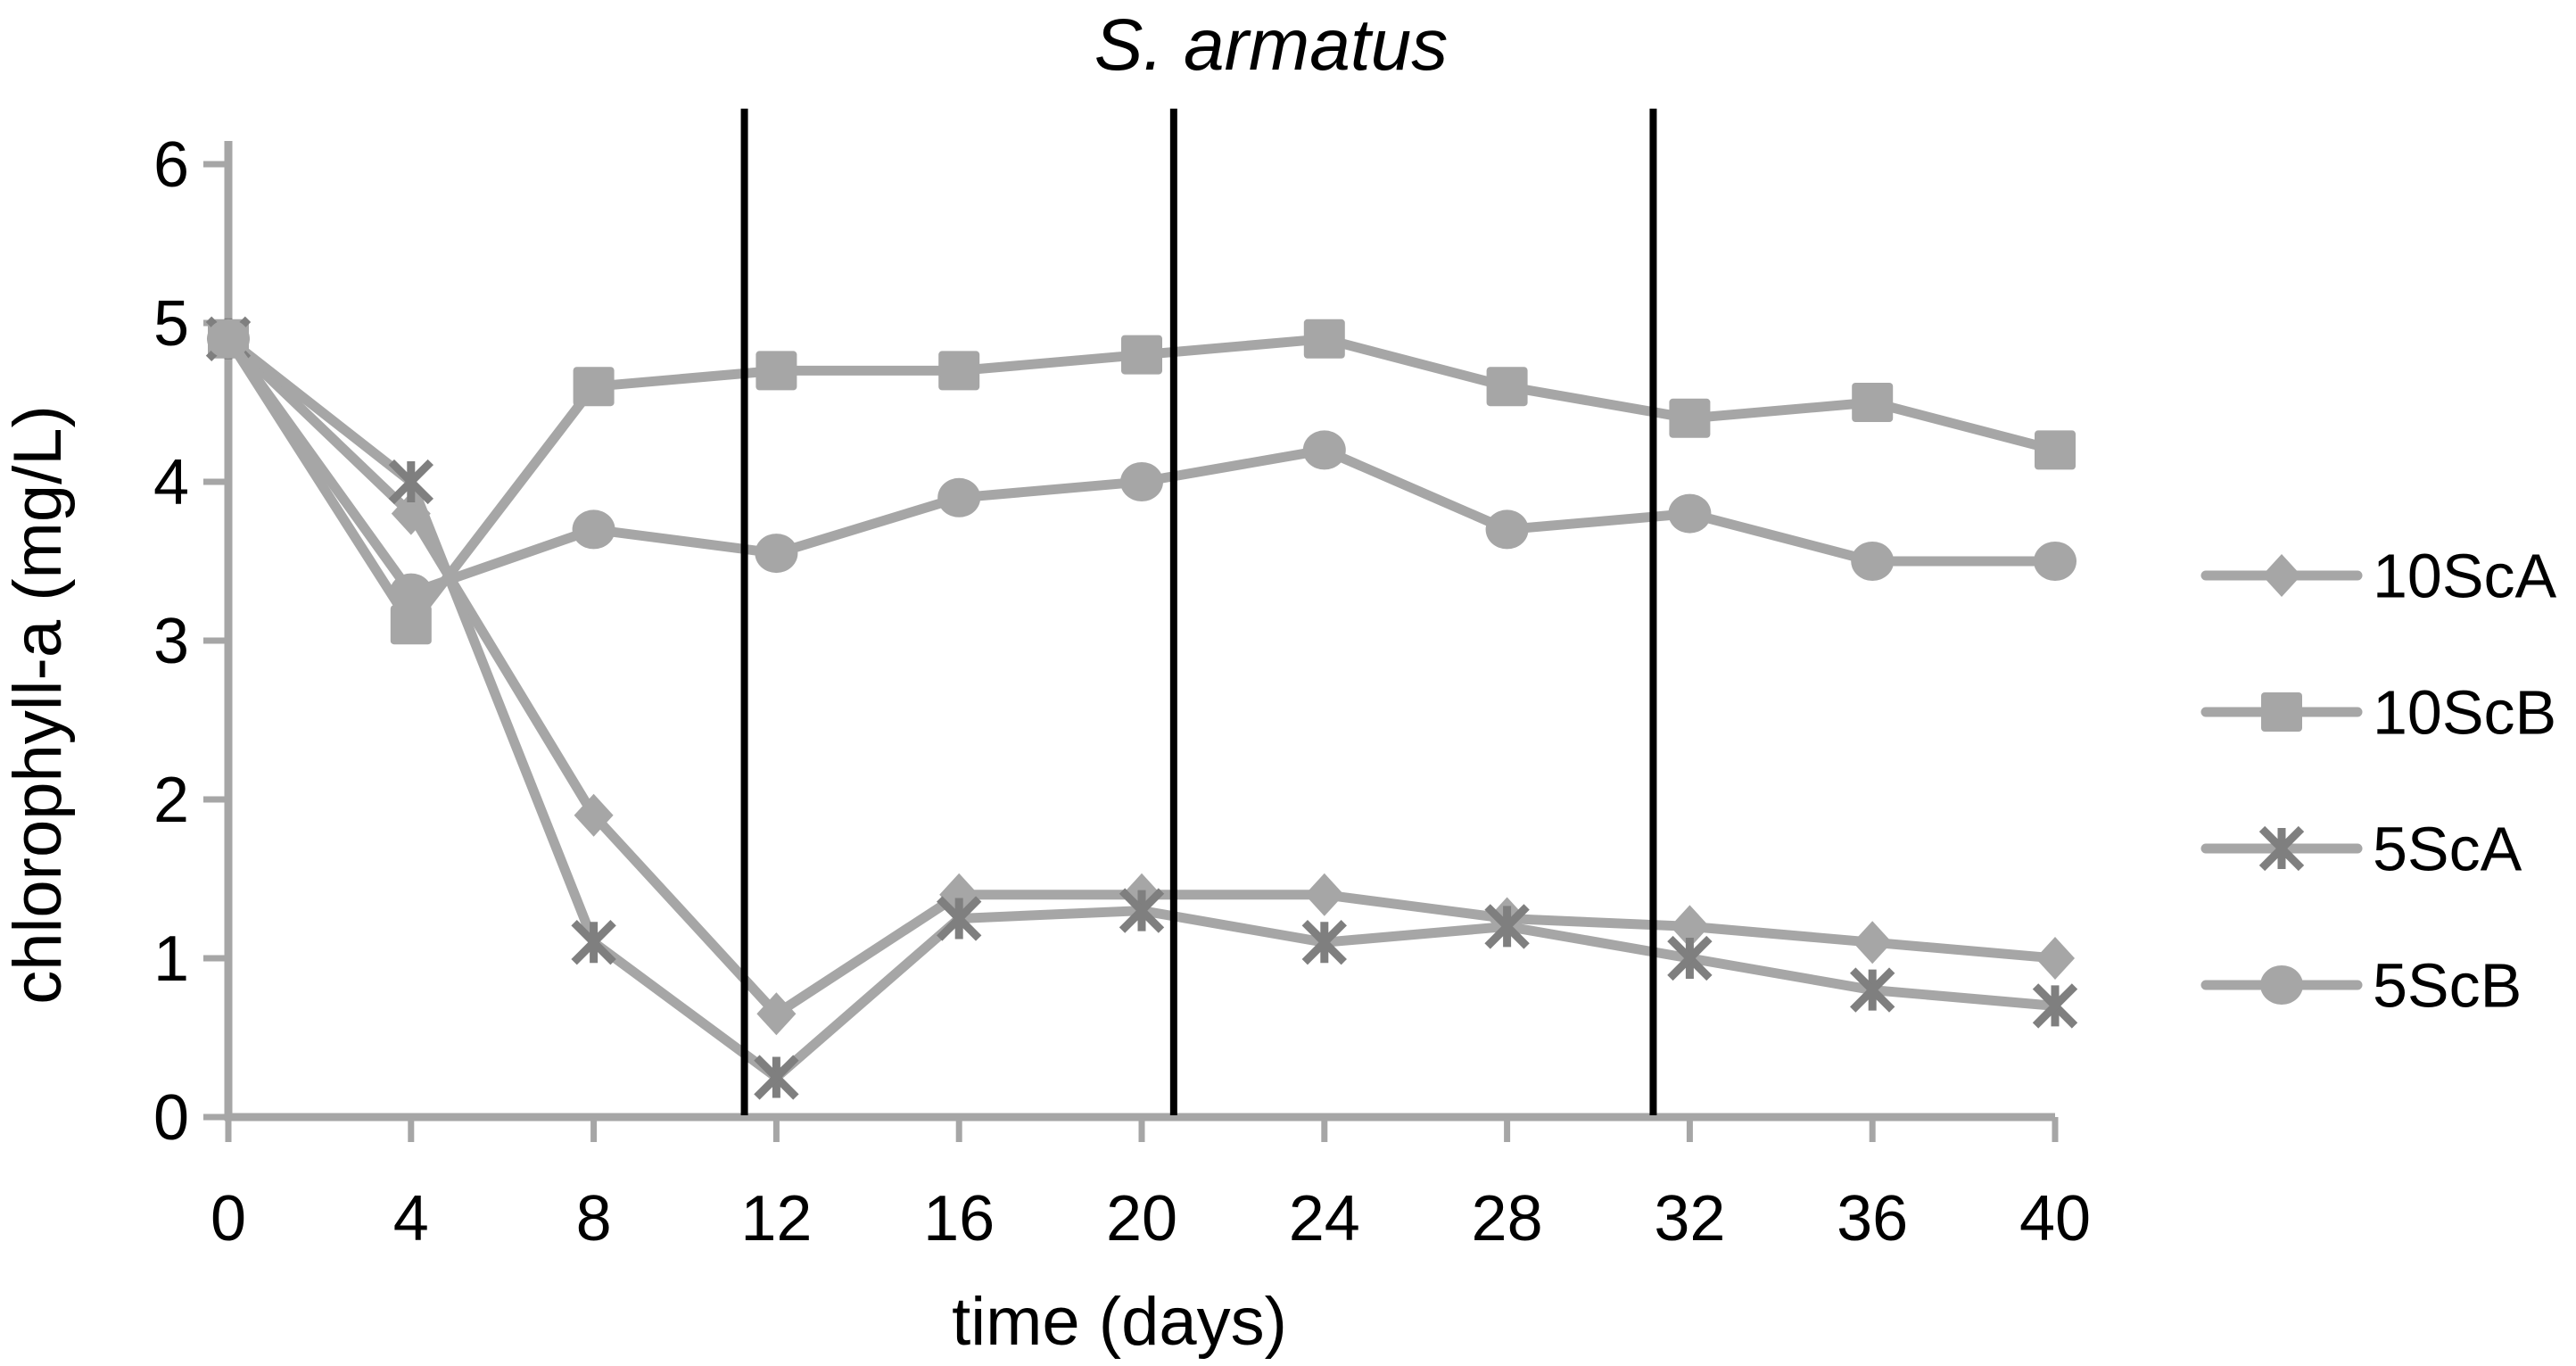 This screenshot has width=2576, height=1366. What do you see at coordinates (1271, 45) in the screenshot?
I see `chart-title: S. armatus` at bounding box center [1271, 45].